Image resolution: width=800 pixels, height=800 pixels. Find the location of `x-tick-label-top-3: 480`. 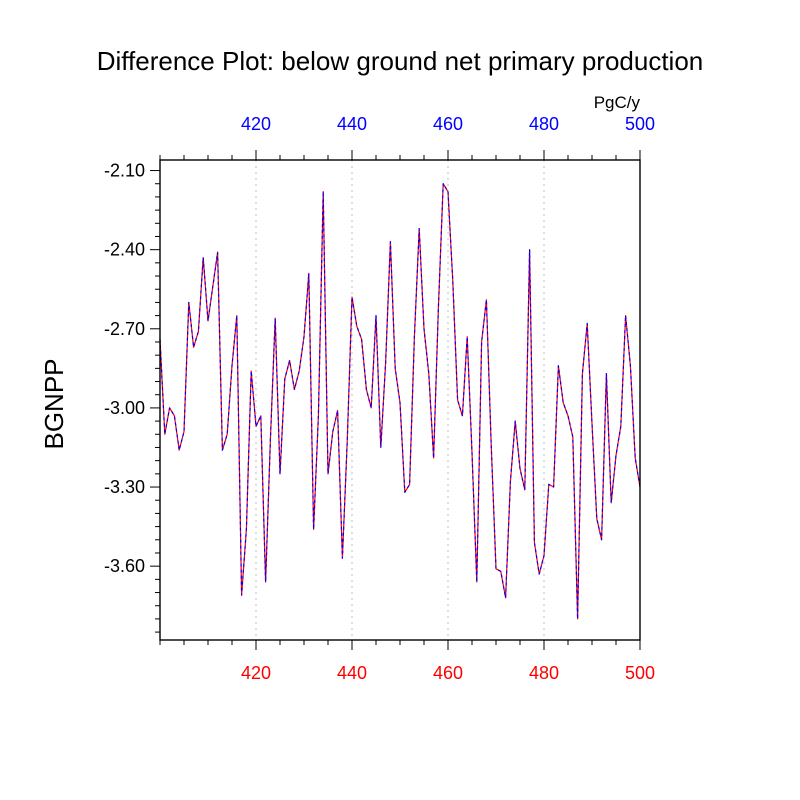

x-tick-label-top-3: 480 is located at coordinates (544, 124).